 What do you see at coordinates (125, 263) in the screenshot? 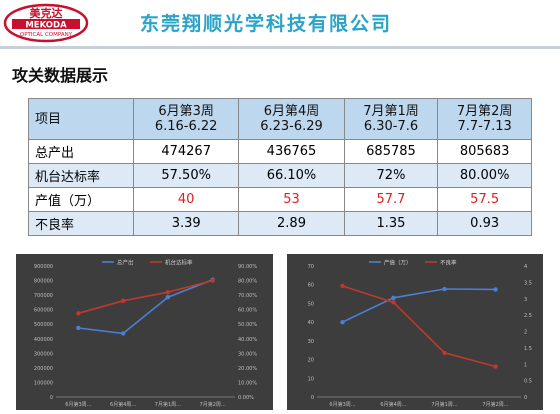
I see `legend-label: 总产出` at bounding box center [125, 263].